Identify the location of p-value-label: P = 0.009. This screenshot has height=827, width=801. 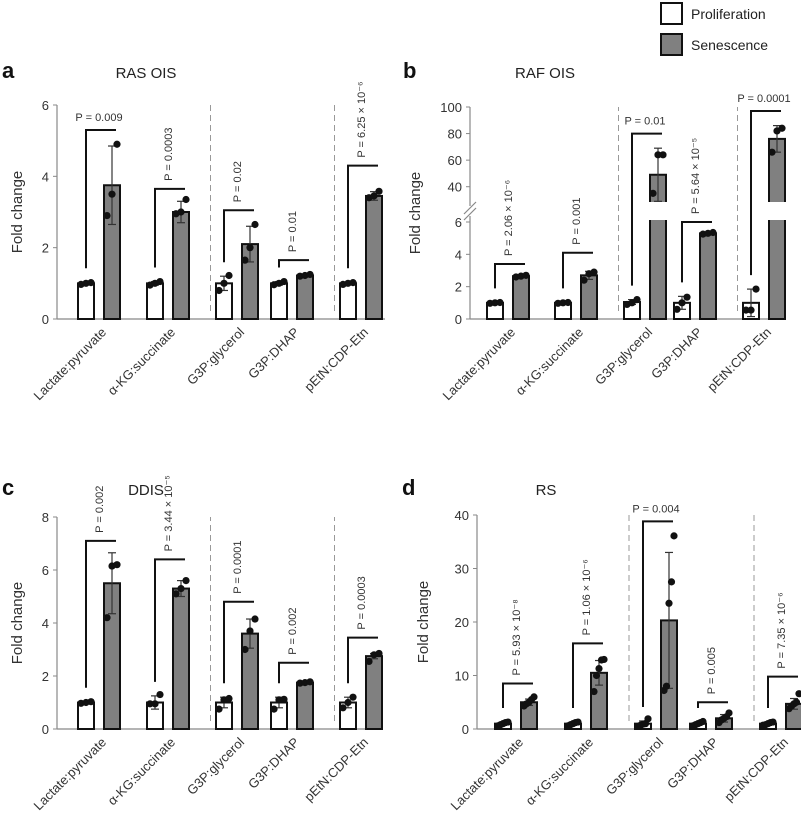
(98, 118).